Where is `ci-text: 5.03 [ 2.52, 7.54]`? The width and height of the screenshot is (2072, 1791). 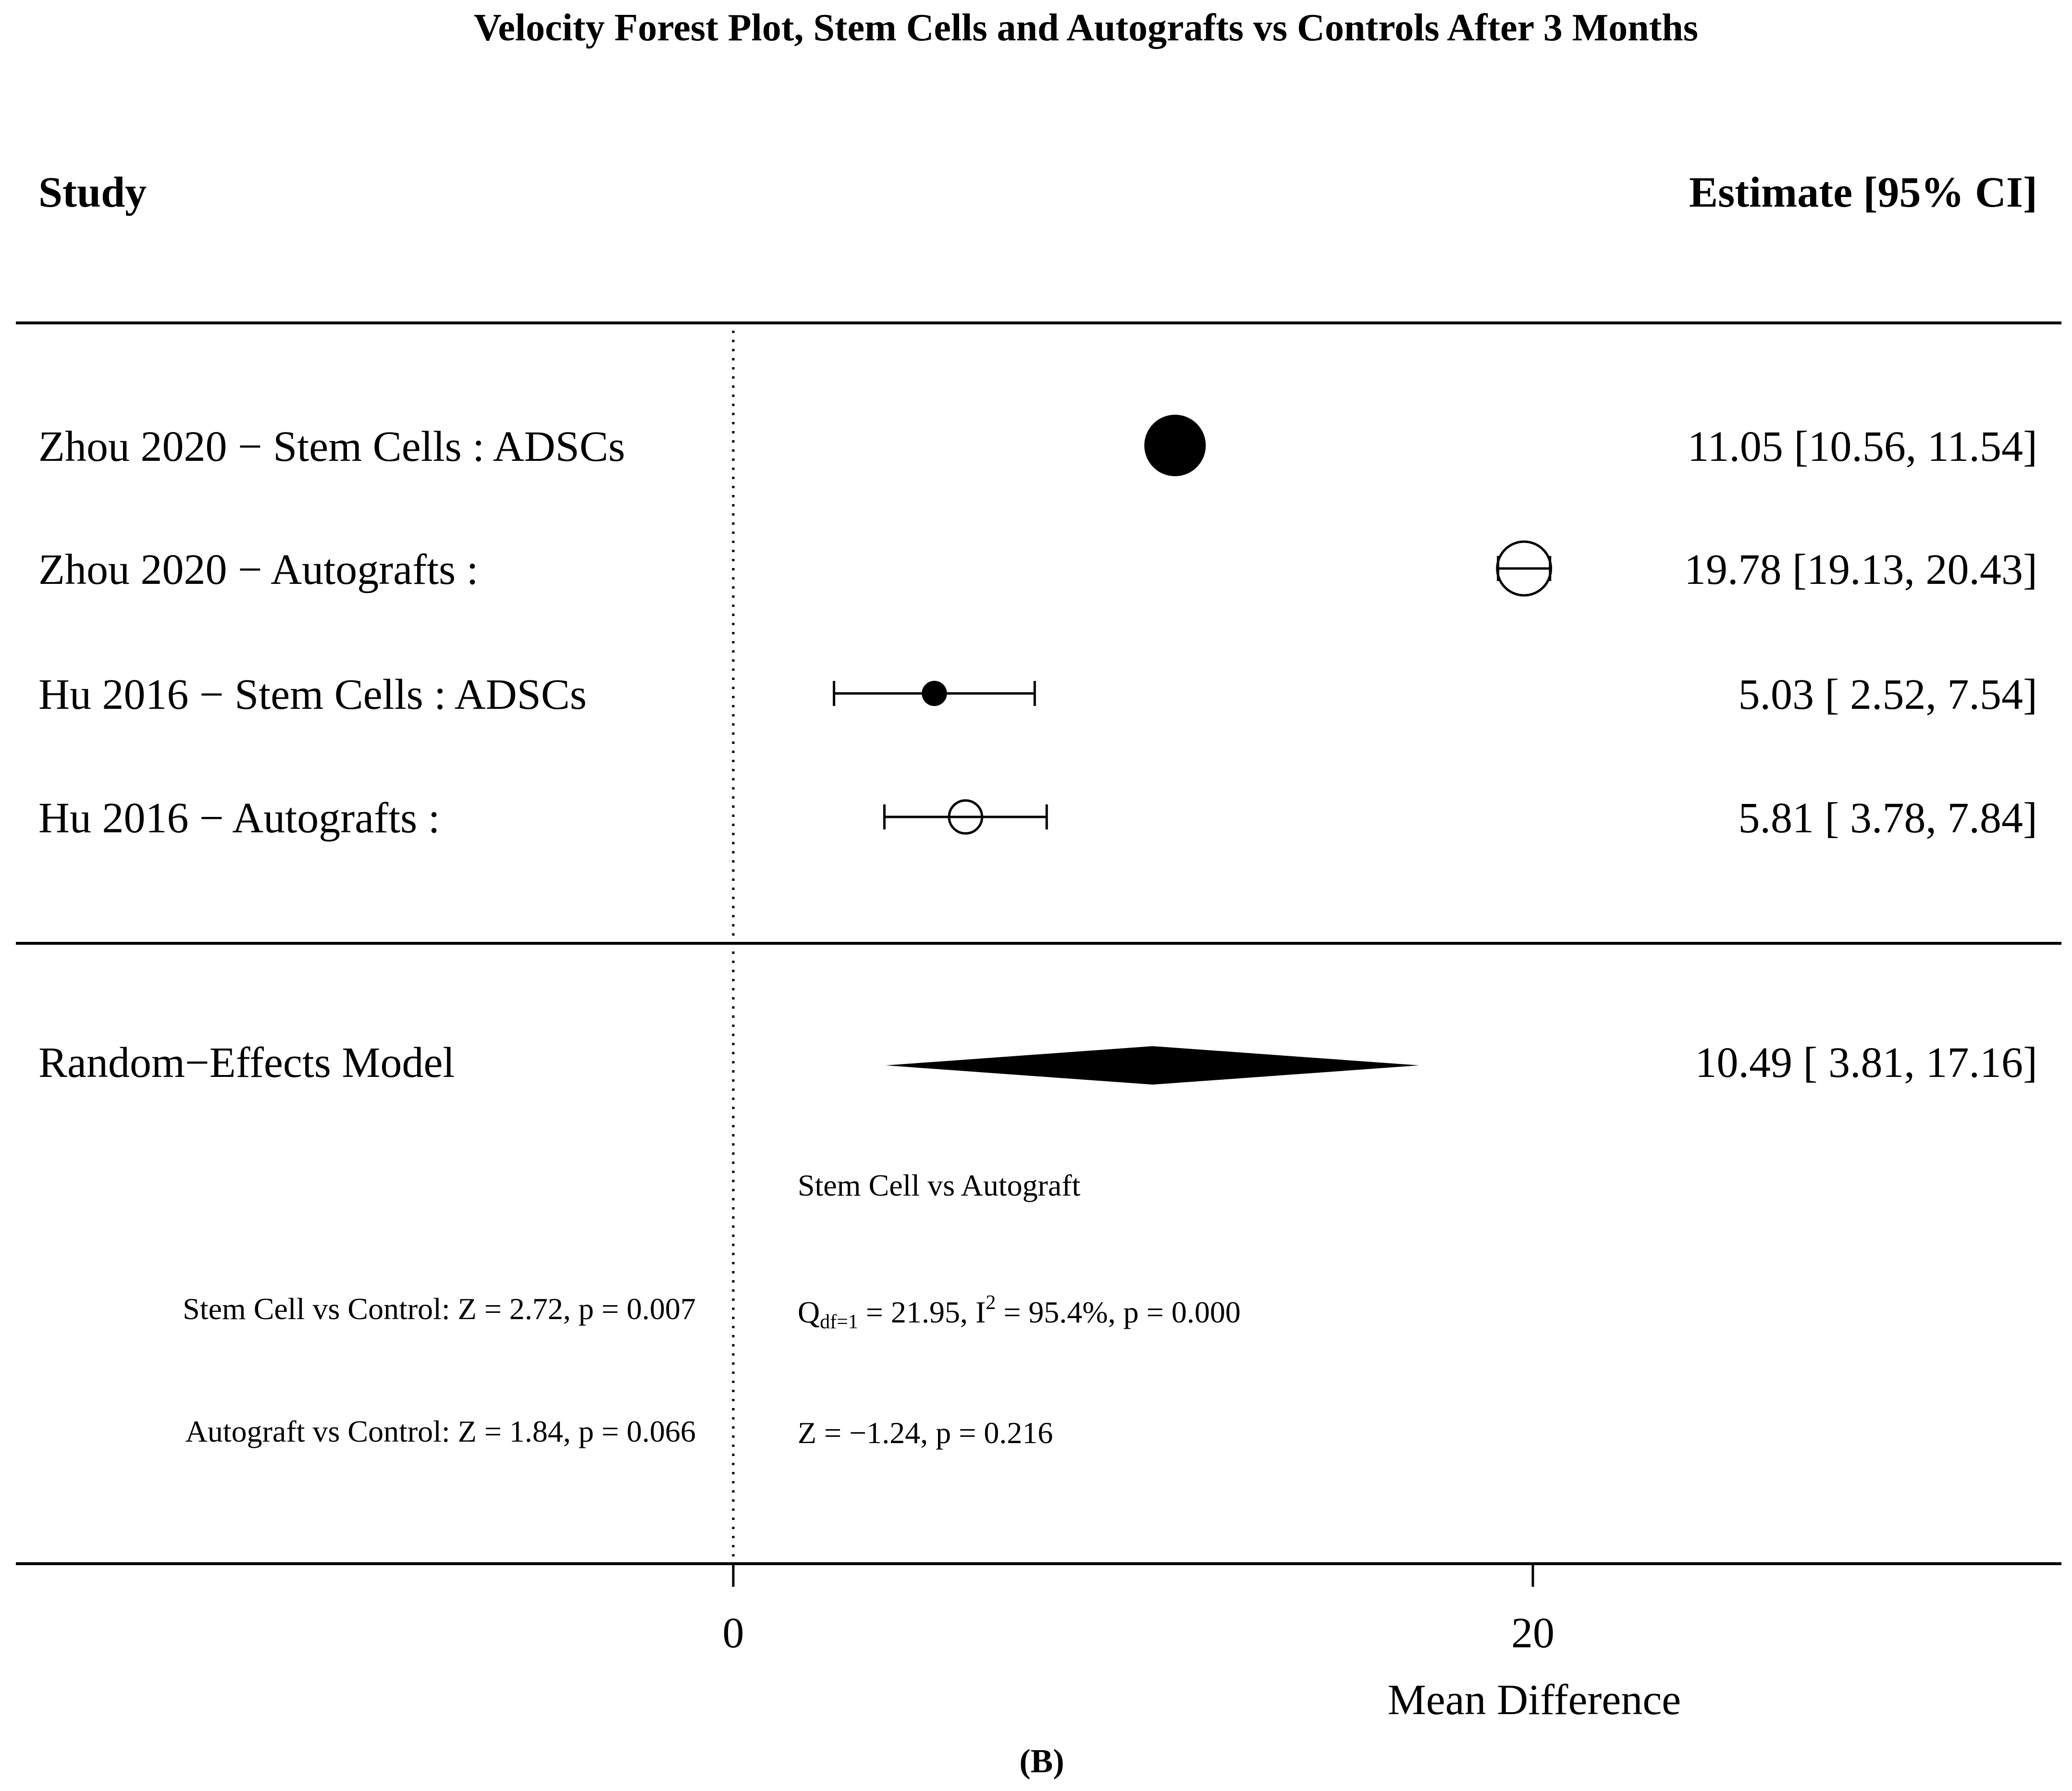 ci-text: 5.03 [ 2.52, 7.54] is located at coordinates (1888, 695).